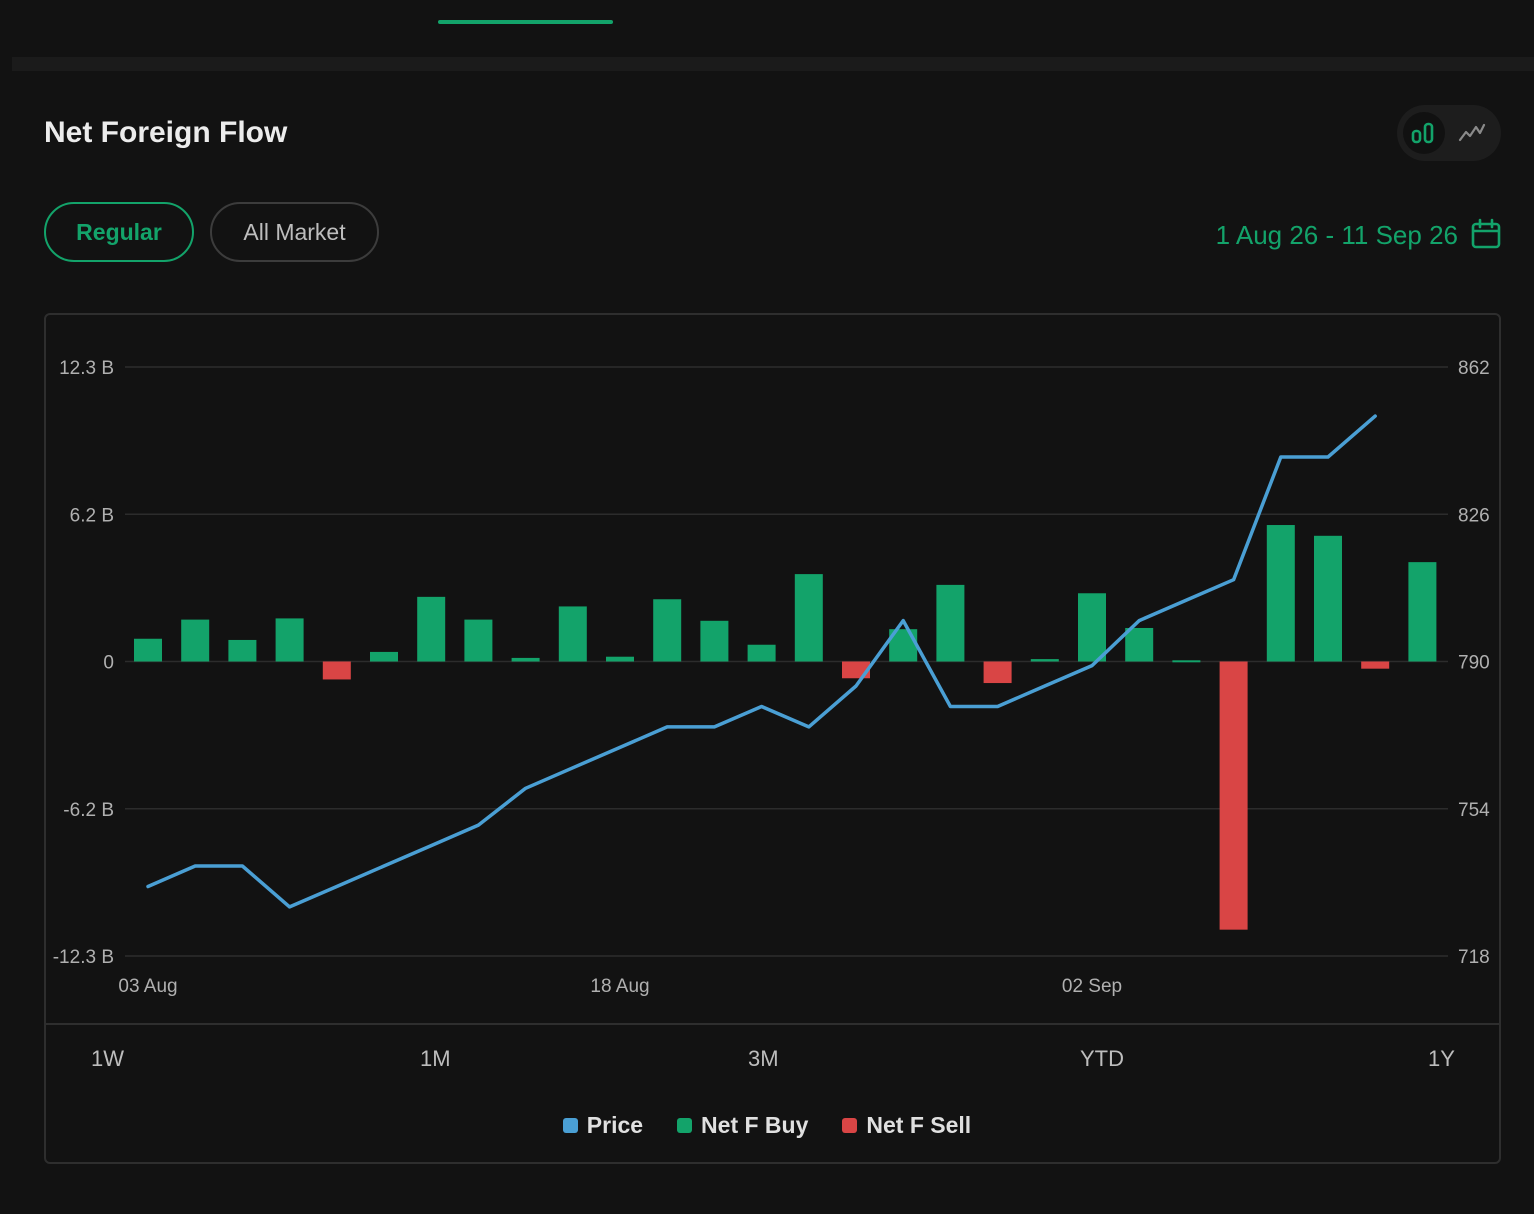 This screenshot has width=1534, height=1214. Describe the element at coordinates (615, 1125) in the screenshot. I see `legend-label-price: Price` at that location.